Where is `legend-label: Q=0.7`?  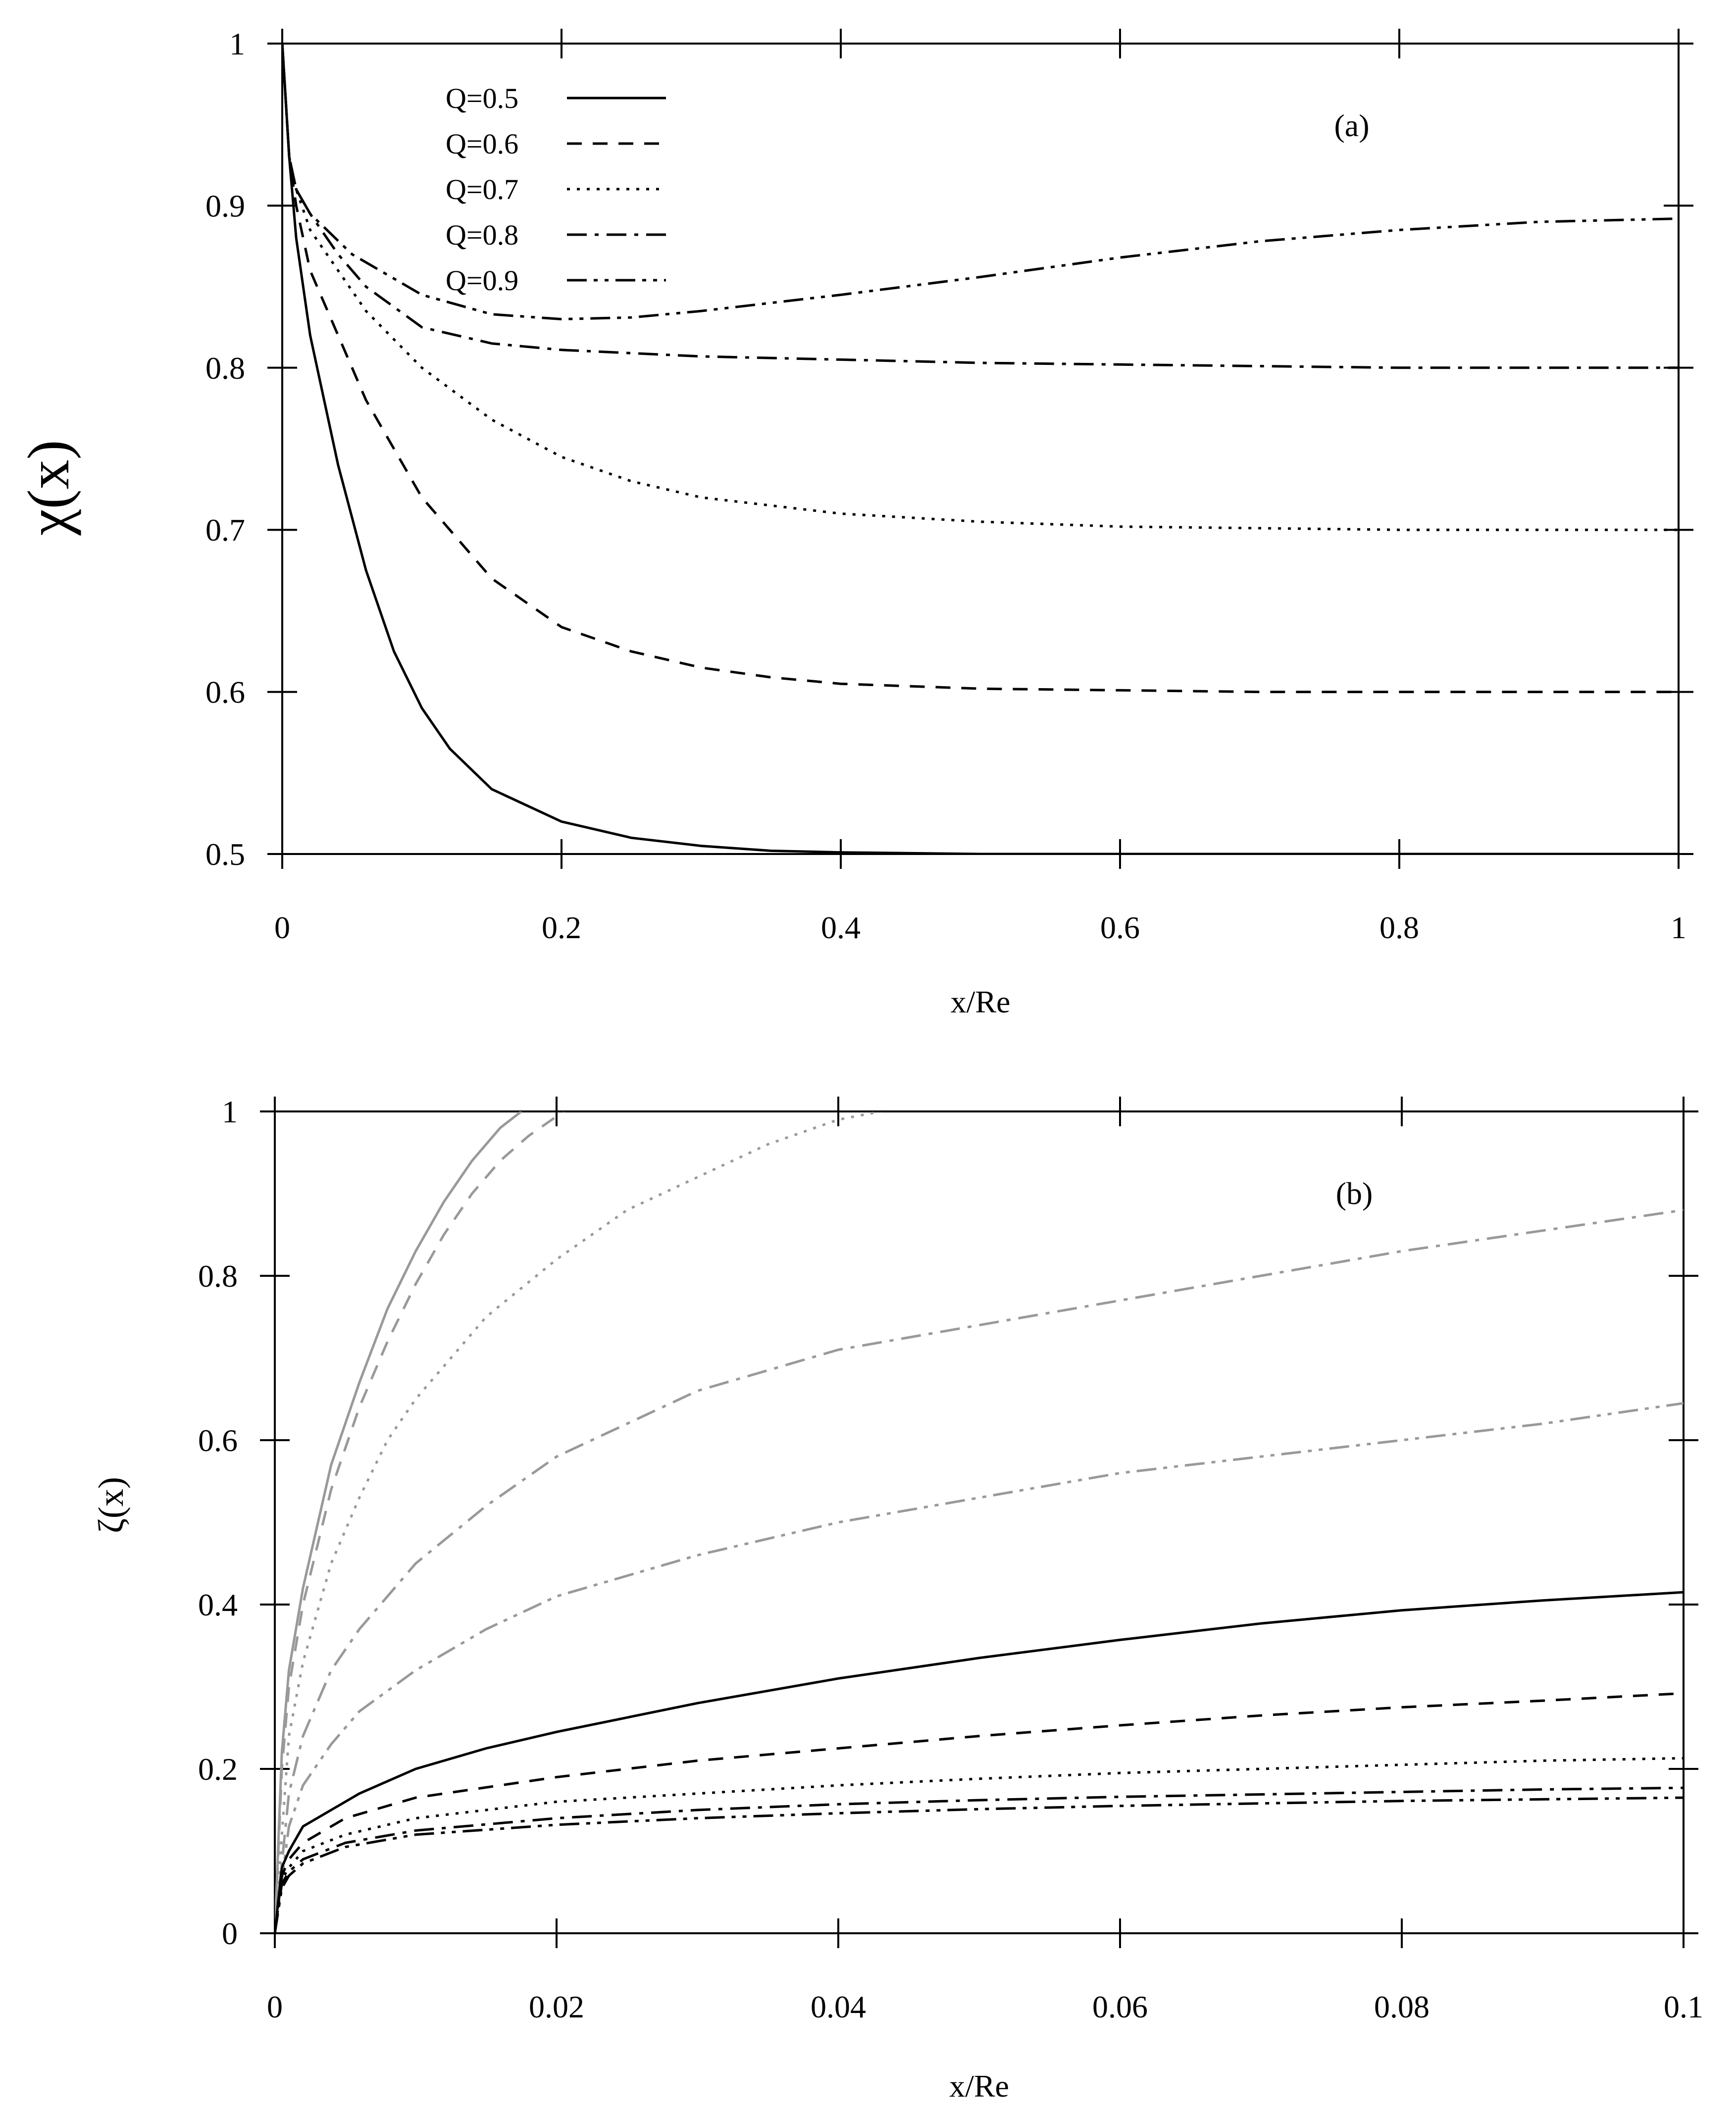
legend-label: Q=0.7 is located at coordinates (482, 189).